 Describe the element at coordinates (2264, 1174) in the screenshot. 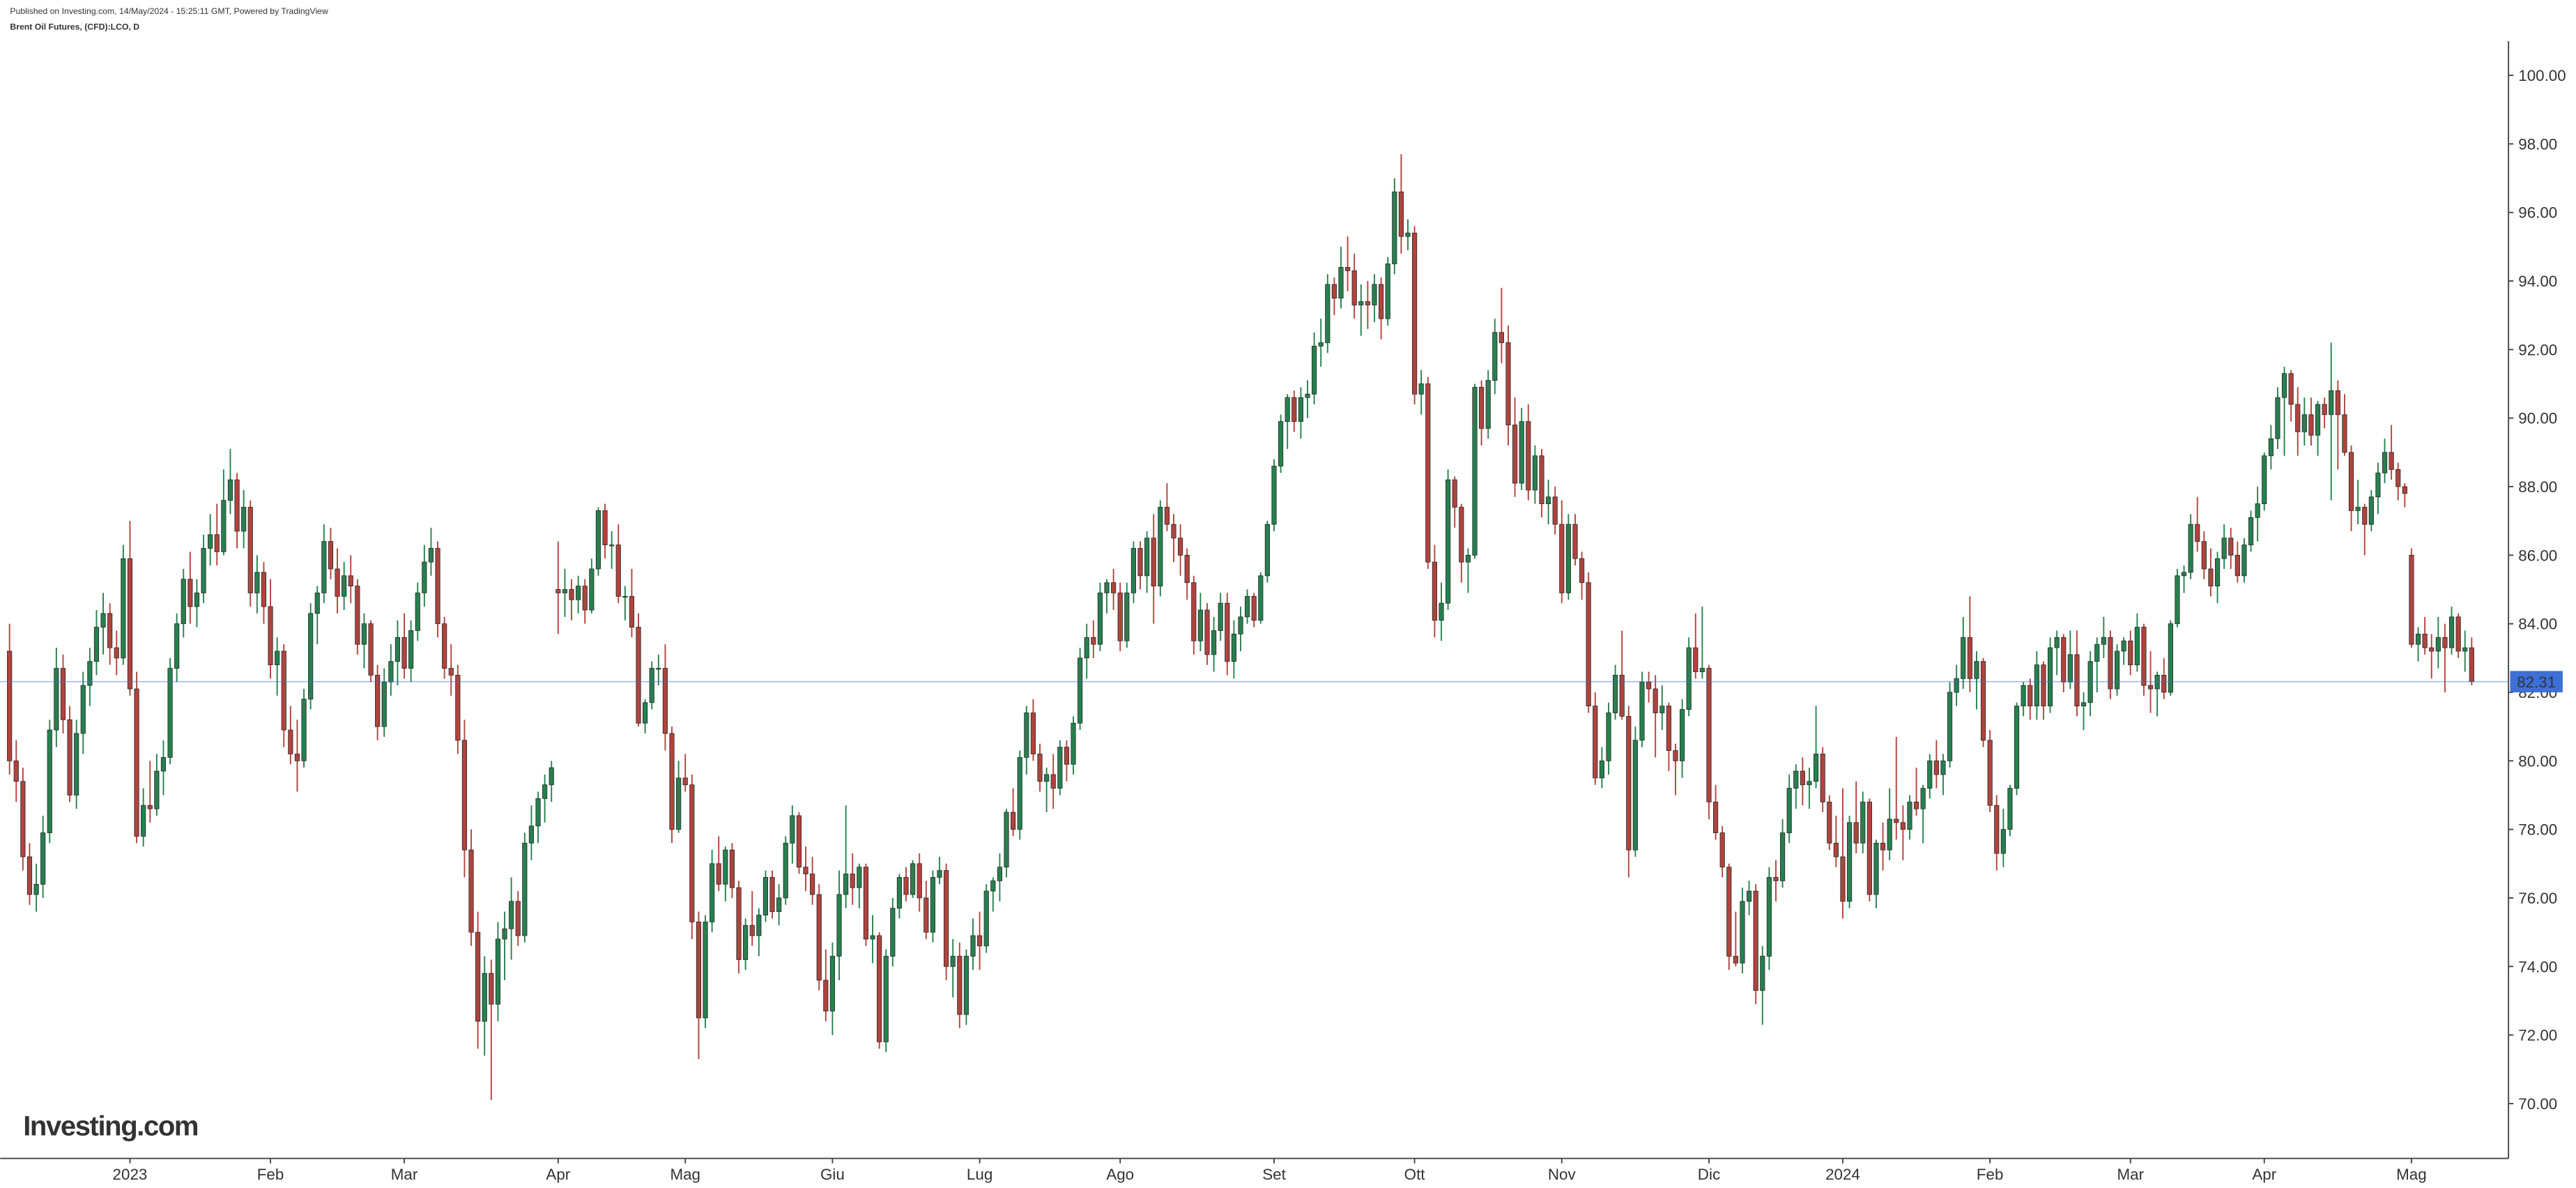

I see `x-tick-label: Apr` at that location.